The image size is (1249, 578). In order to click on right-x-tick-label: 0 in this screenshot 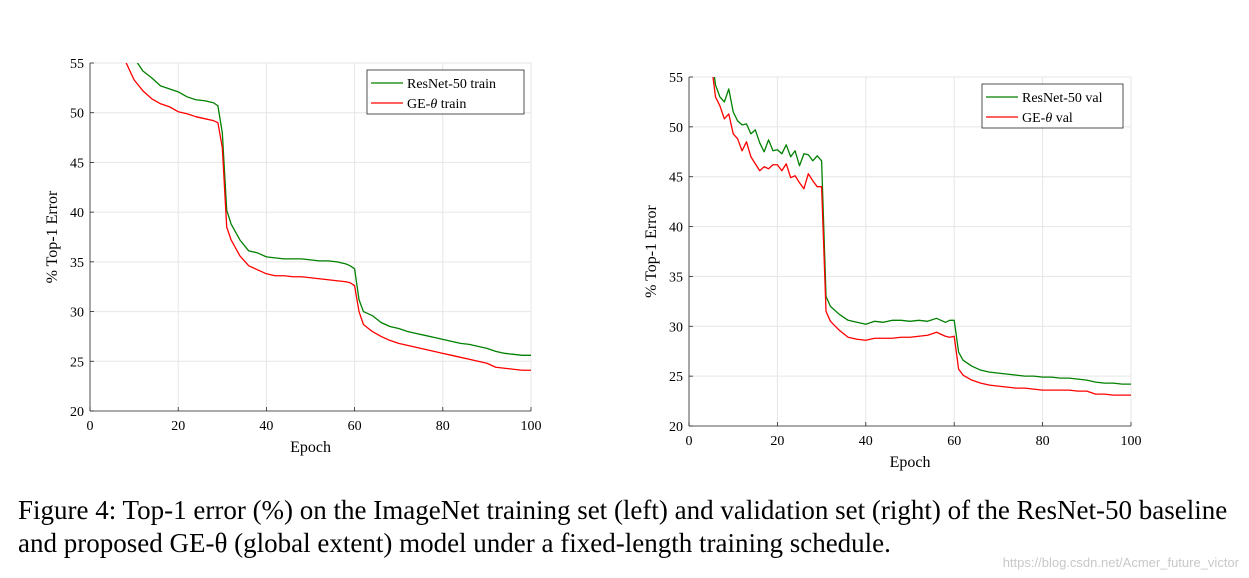, I will do `click(689, 441)`.